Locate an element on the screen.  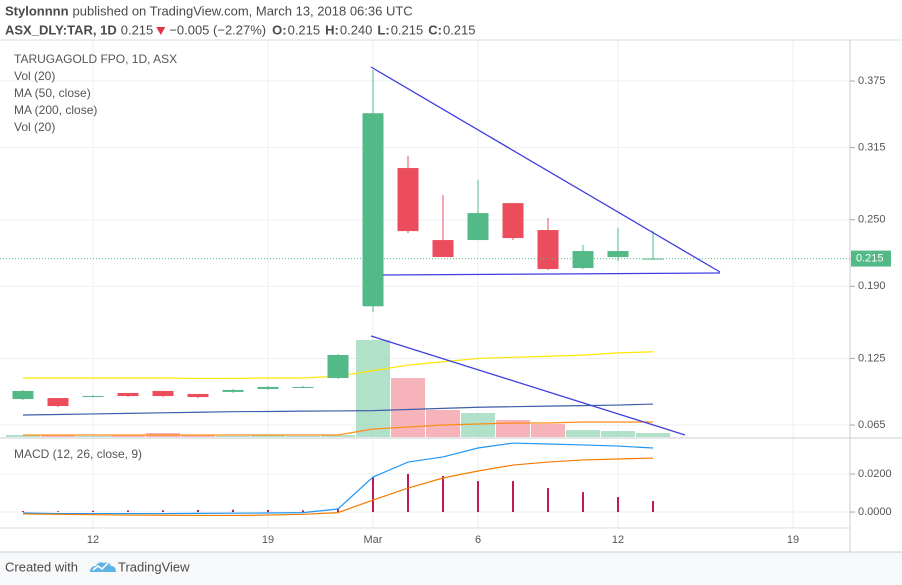
y-tick-label: 0.315 is located at coordinates (872, 148).